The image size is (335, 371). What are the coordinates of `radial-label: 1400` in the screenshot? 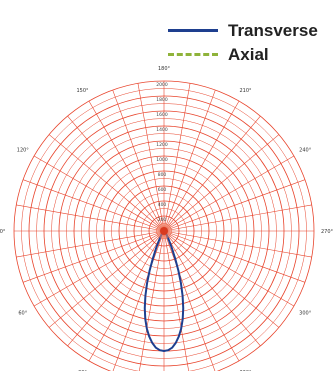 It's located at (162, 130).